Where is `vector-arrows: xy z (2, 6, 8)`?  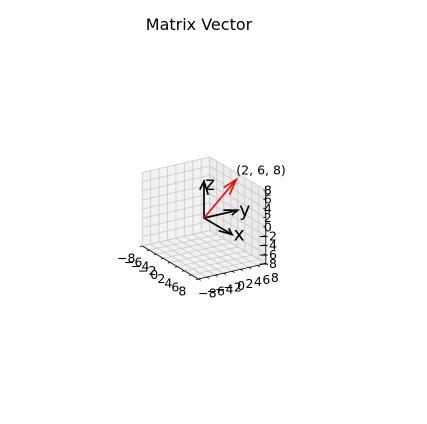
vector-arrows: xy z (2, 6, 8) is located at coordinates (242, 204).